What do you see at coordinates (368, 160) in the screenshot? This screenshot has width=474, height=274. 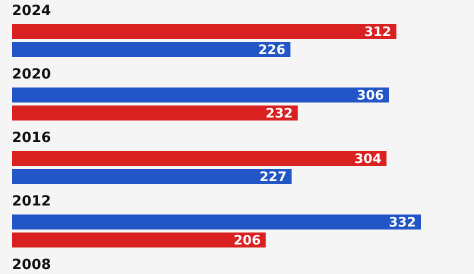 I see `data-label: 304` at bounding box center [368, 160].